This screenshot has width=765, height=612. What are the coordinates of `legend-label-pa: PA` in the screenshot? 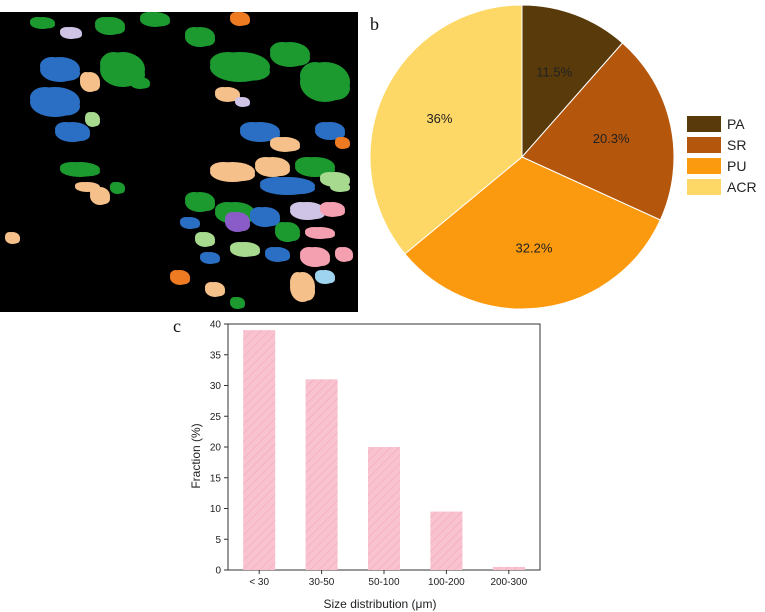 It's located at (736, 124).